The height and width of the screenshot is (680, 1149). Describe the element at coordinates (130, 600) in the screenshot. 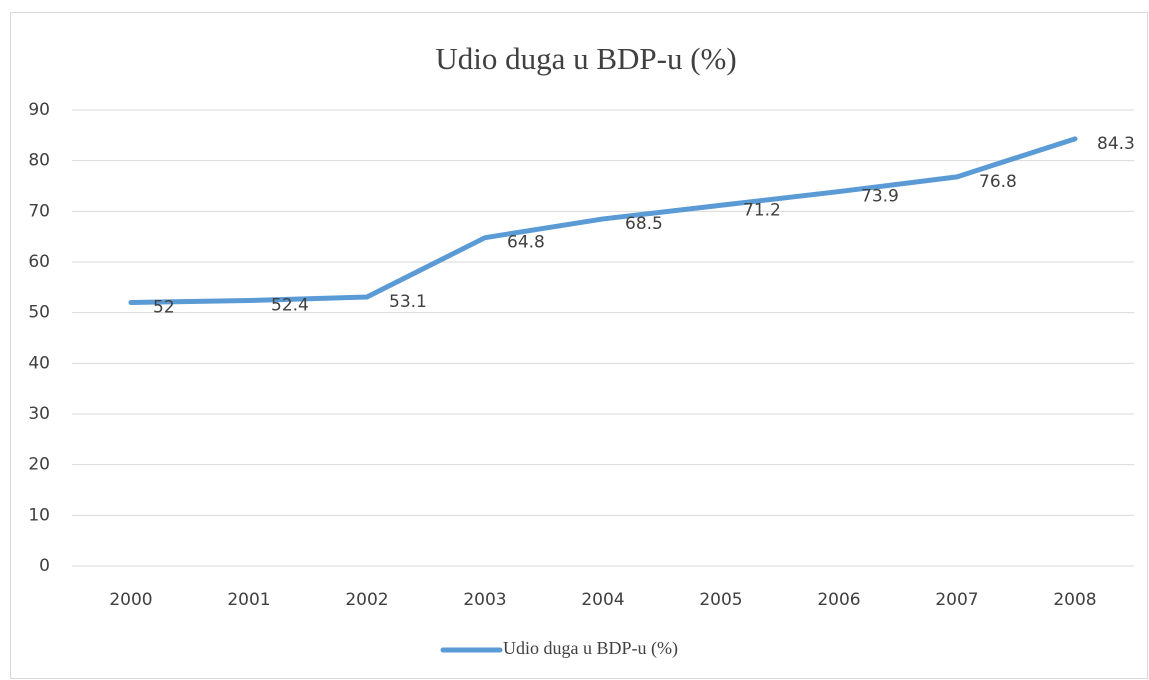

I see `x-tick-label: 2000` at that location.